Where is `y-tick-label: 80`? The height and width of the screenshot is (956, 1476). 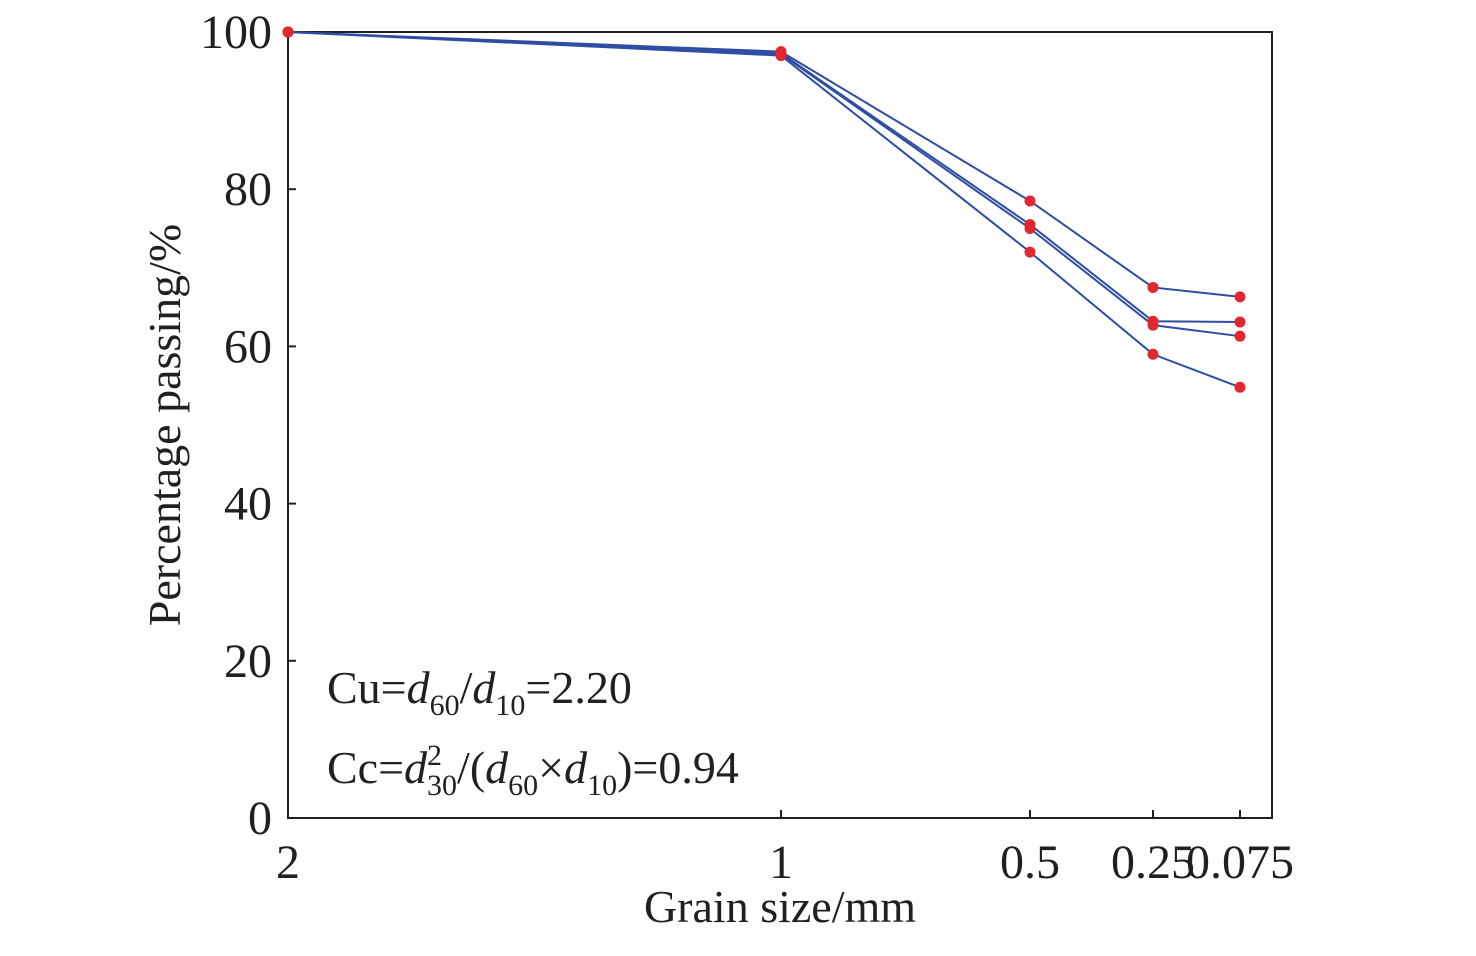
y-tick-label: 80 is located at coordinates (248, 189).